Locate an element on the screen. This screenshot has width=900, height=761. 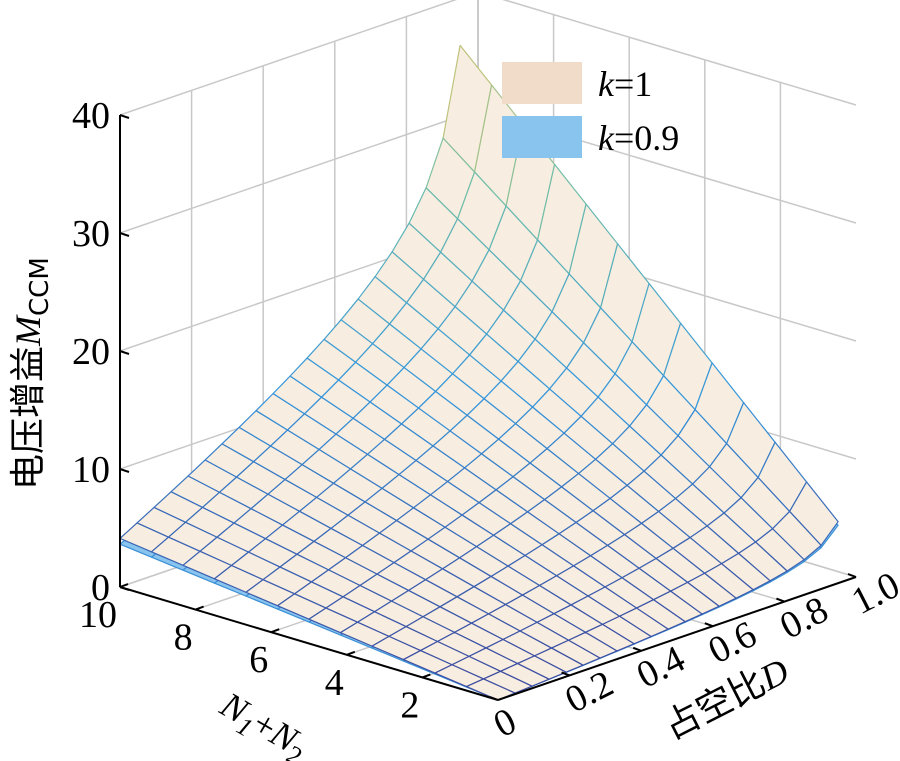
z-tick-label: 20 is located at coordinates (91, 352).